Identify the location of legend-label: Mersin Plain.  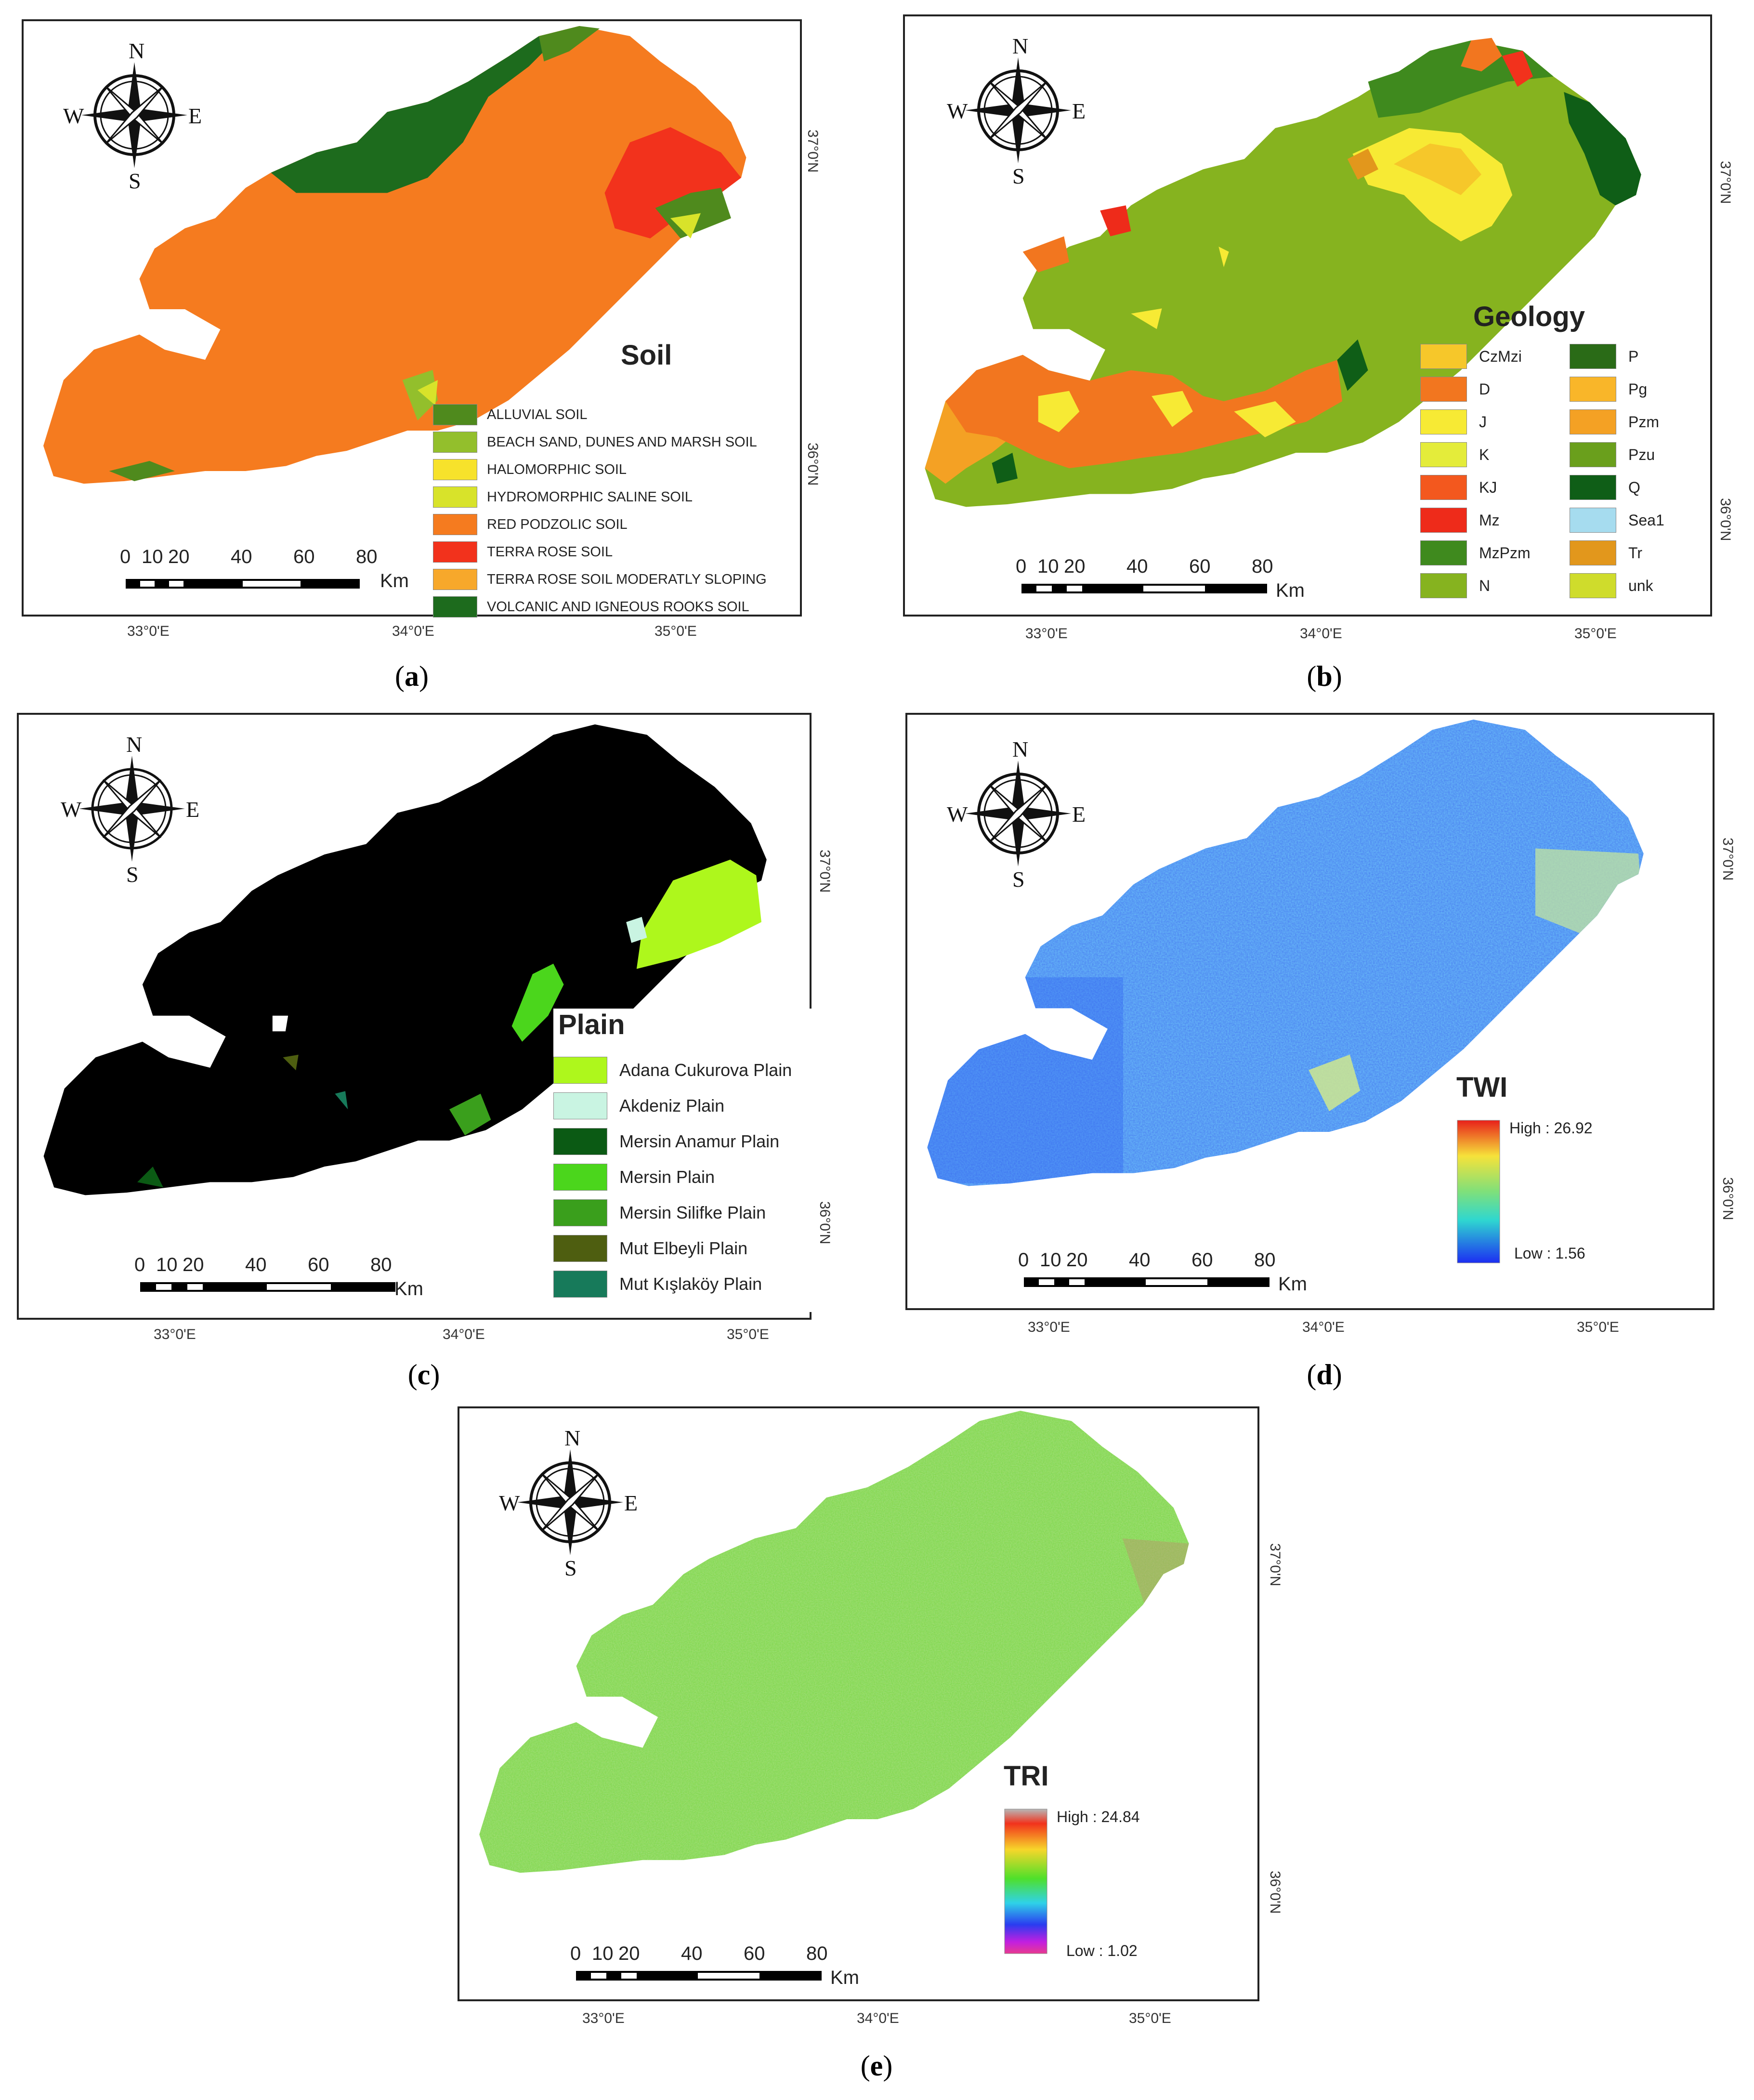
(667, 1177).